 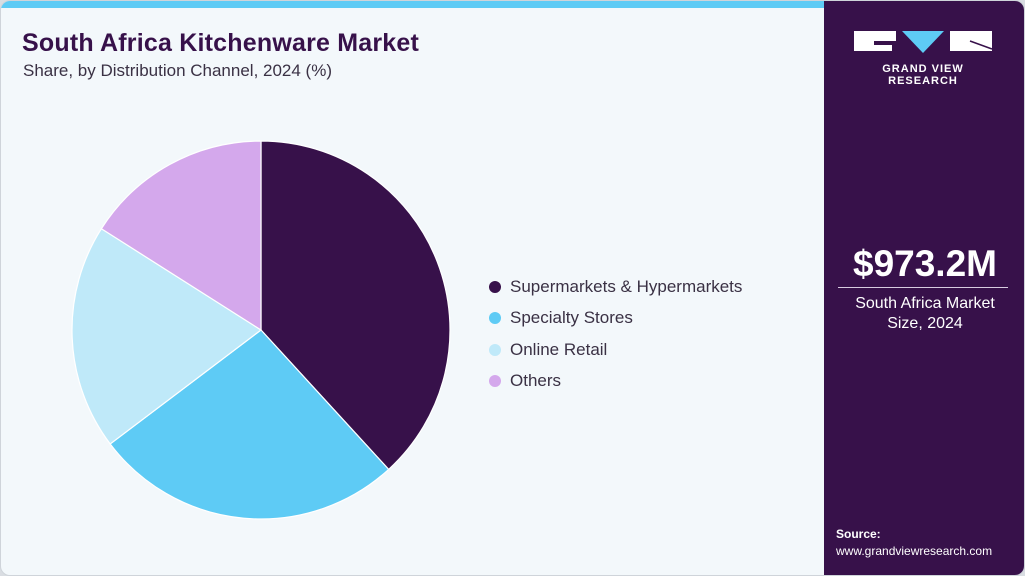 I want to click on legend-item-online-retail: Online Retail, so click(x=615, y=350).